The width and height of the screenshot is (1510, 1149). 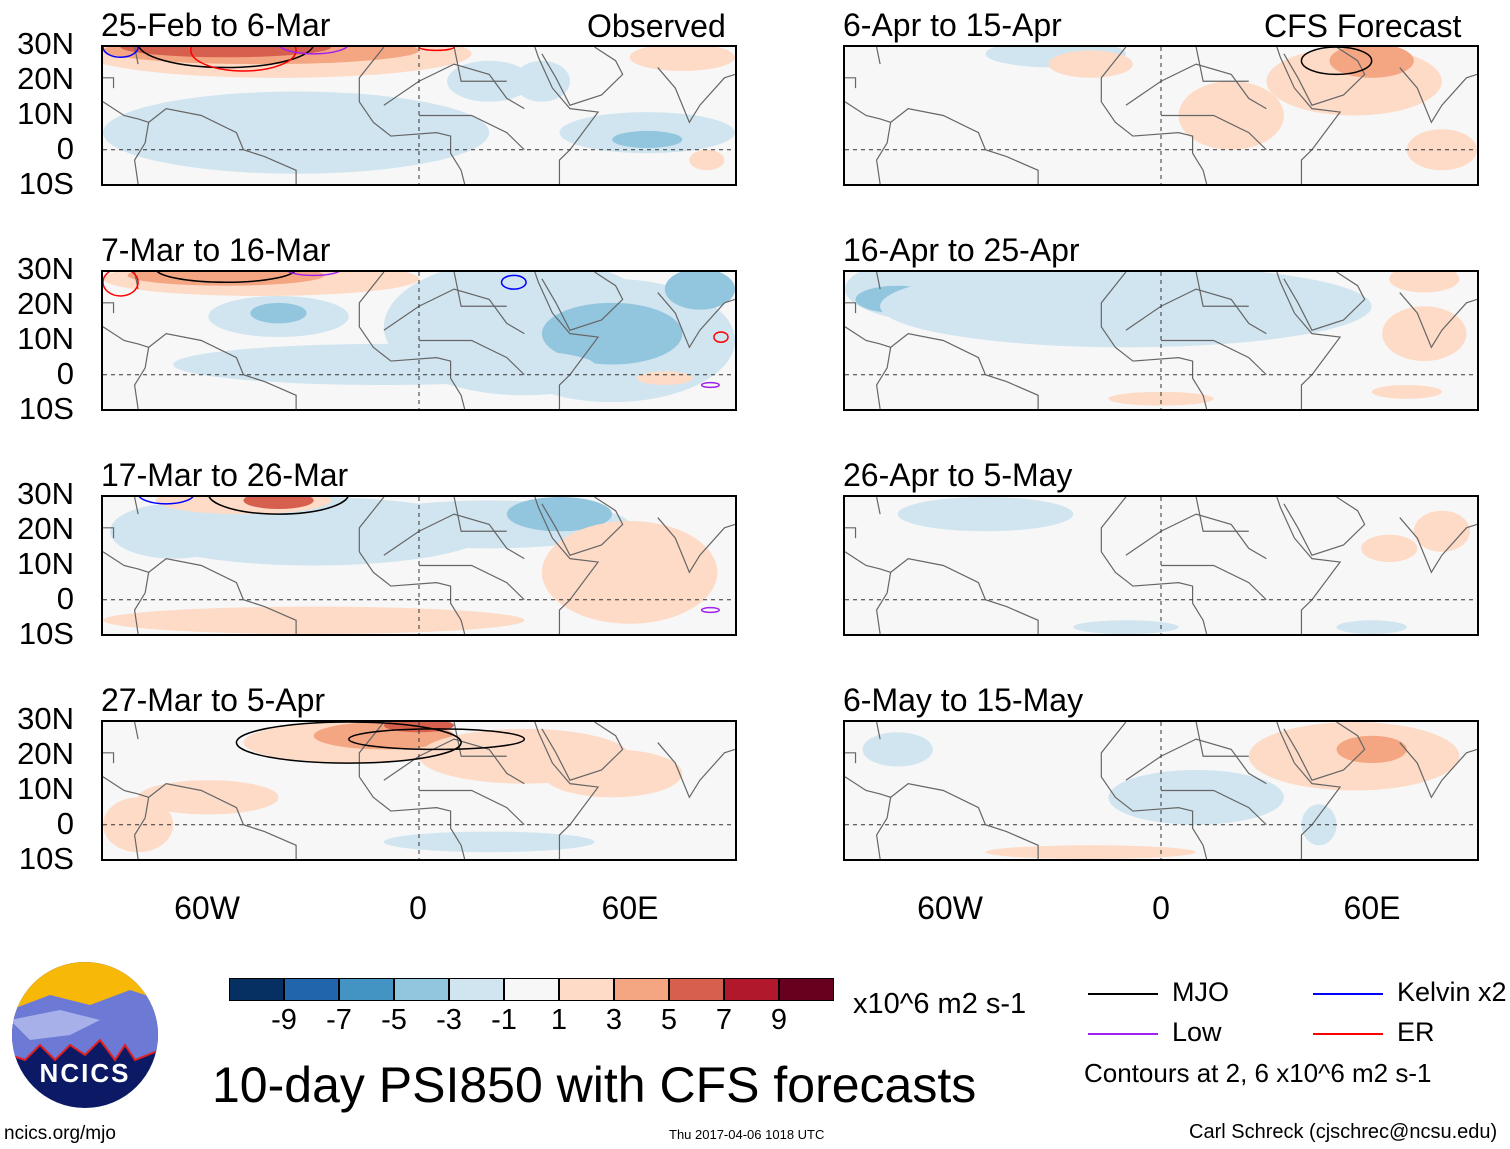 What do you see at coordinates (940, 1004) in the screenshot?
I see `units-label: x10^6 m2 s-1` at bounding box center [940, 1004].